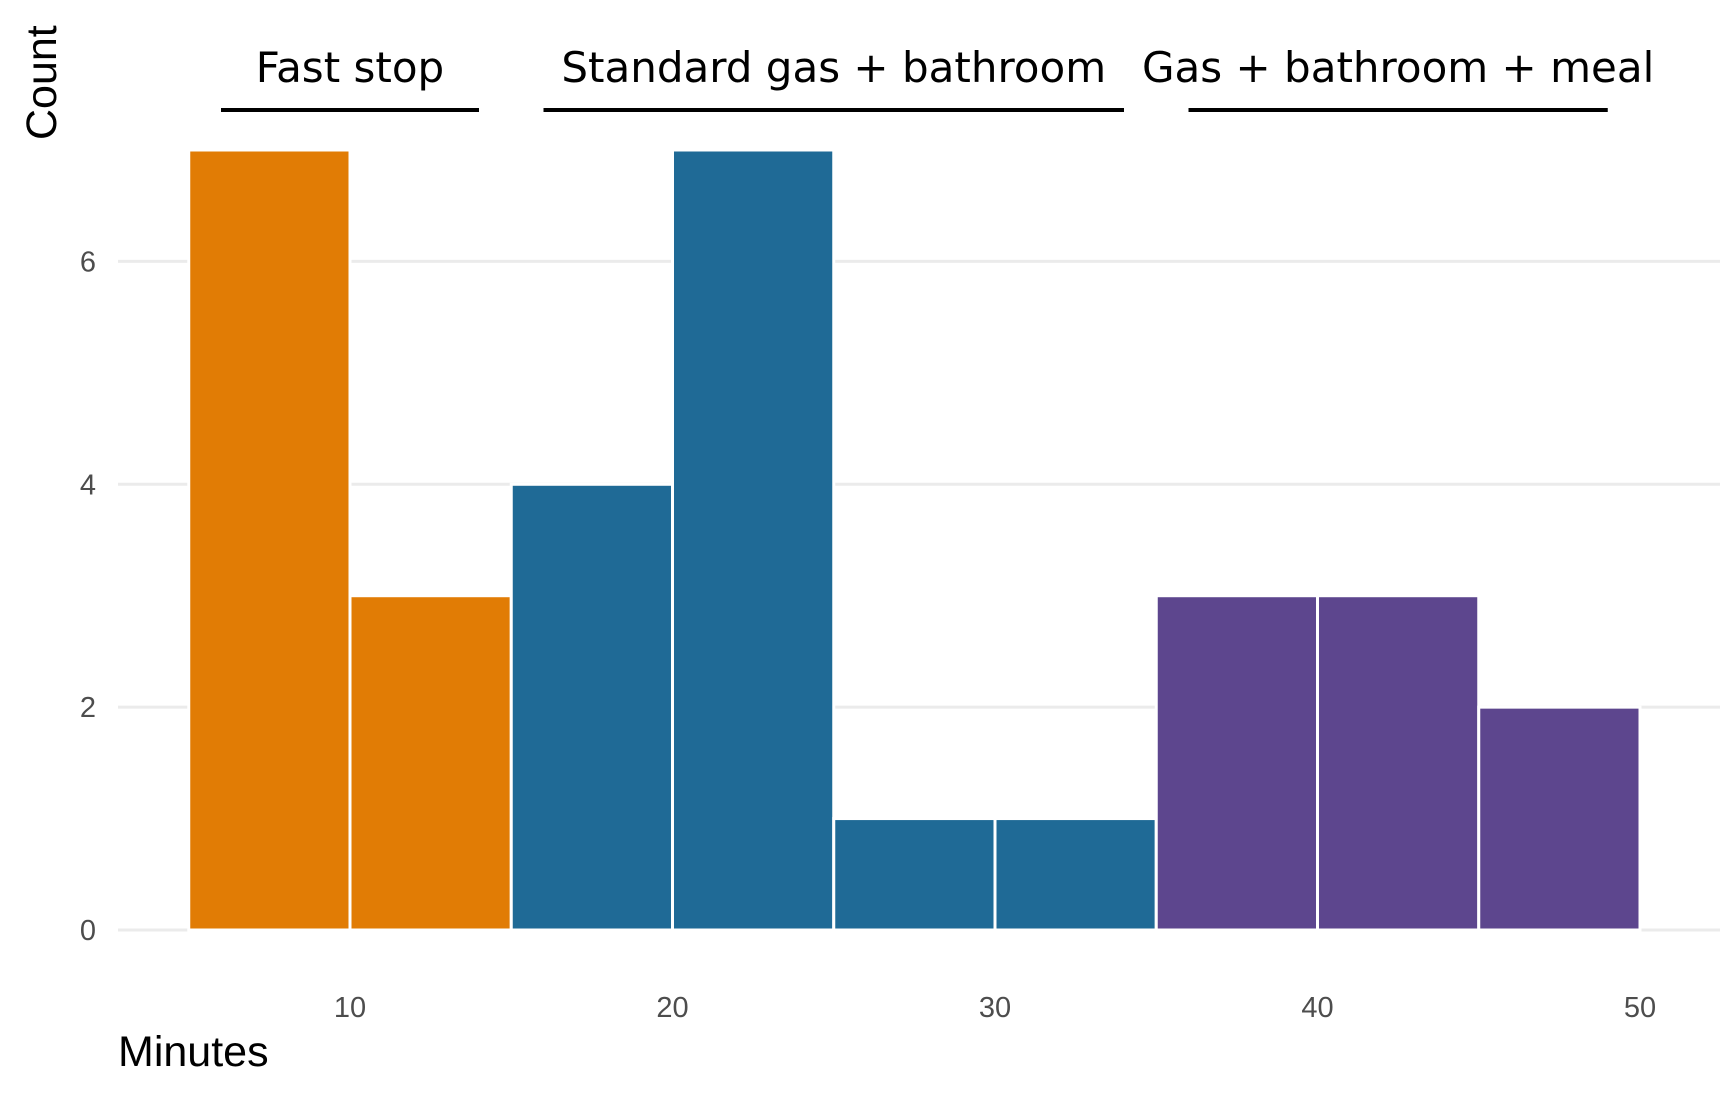 The width and height of the screenshot is (1728, 1094). I want to click on group-label-fast: Fast stop, so click(350, 67).